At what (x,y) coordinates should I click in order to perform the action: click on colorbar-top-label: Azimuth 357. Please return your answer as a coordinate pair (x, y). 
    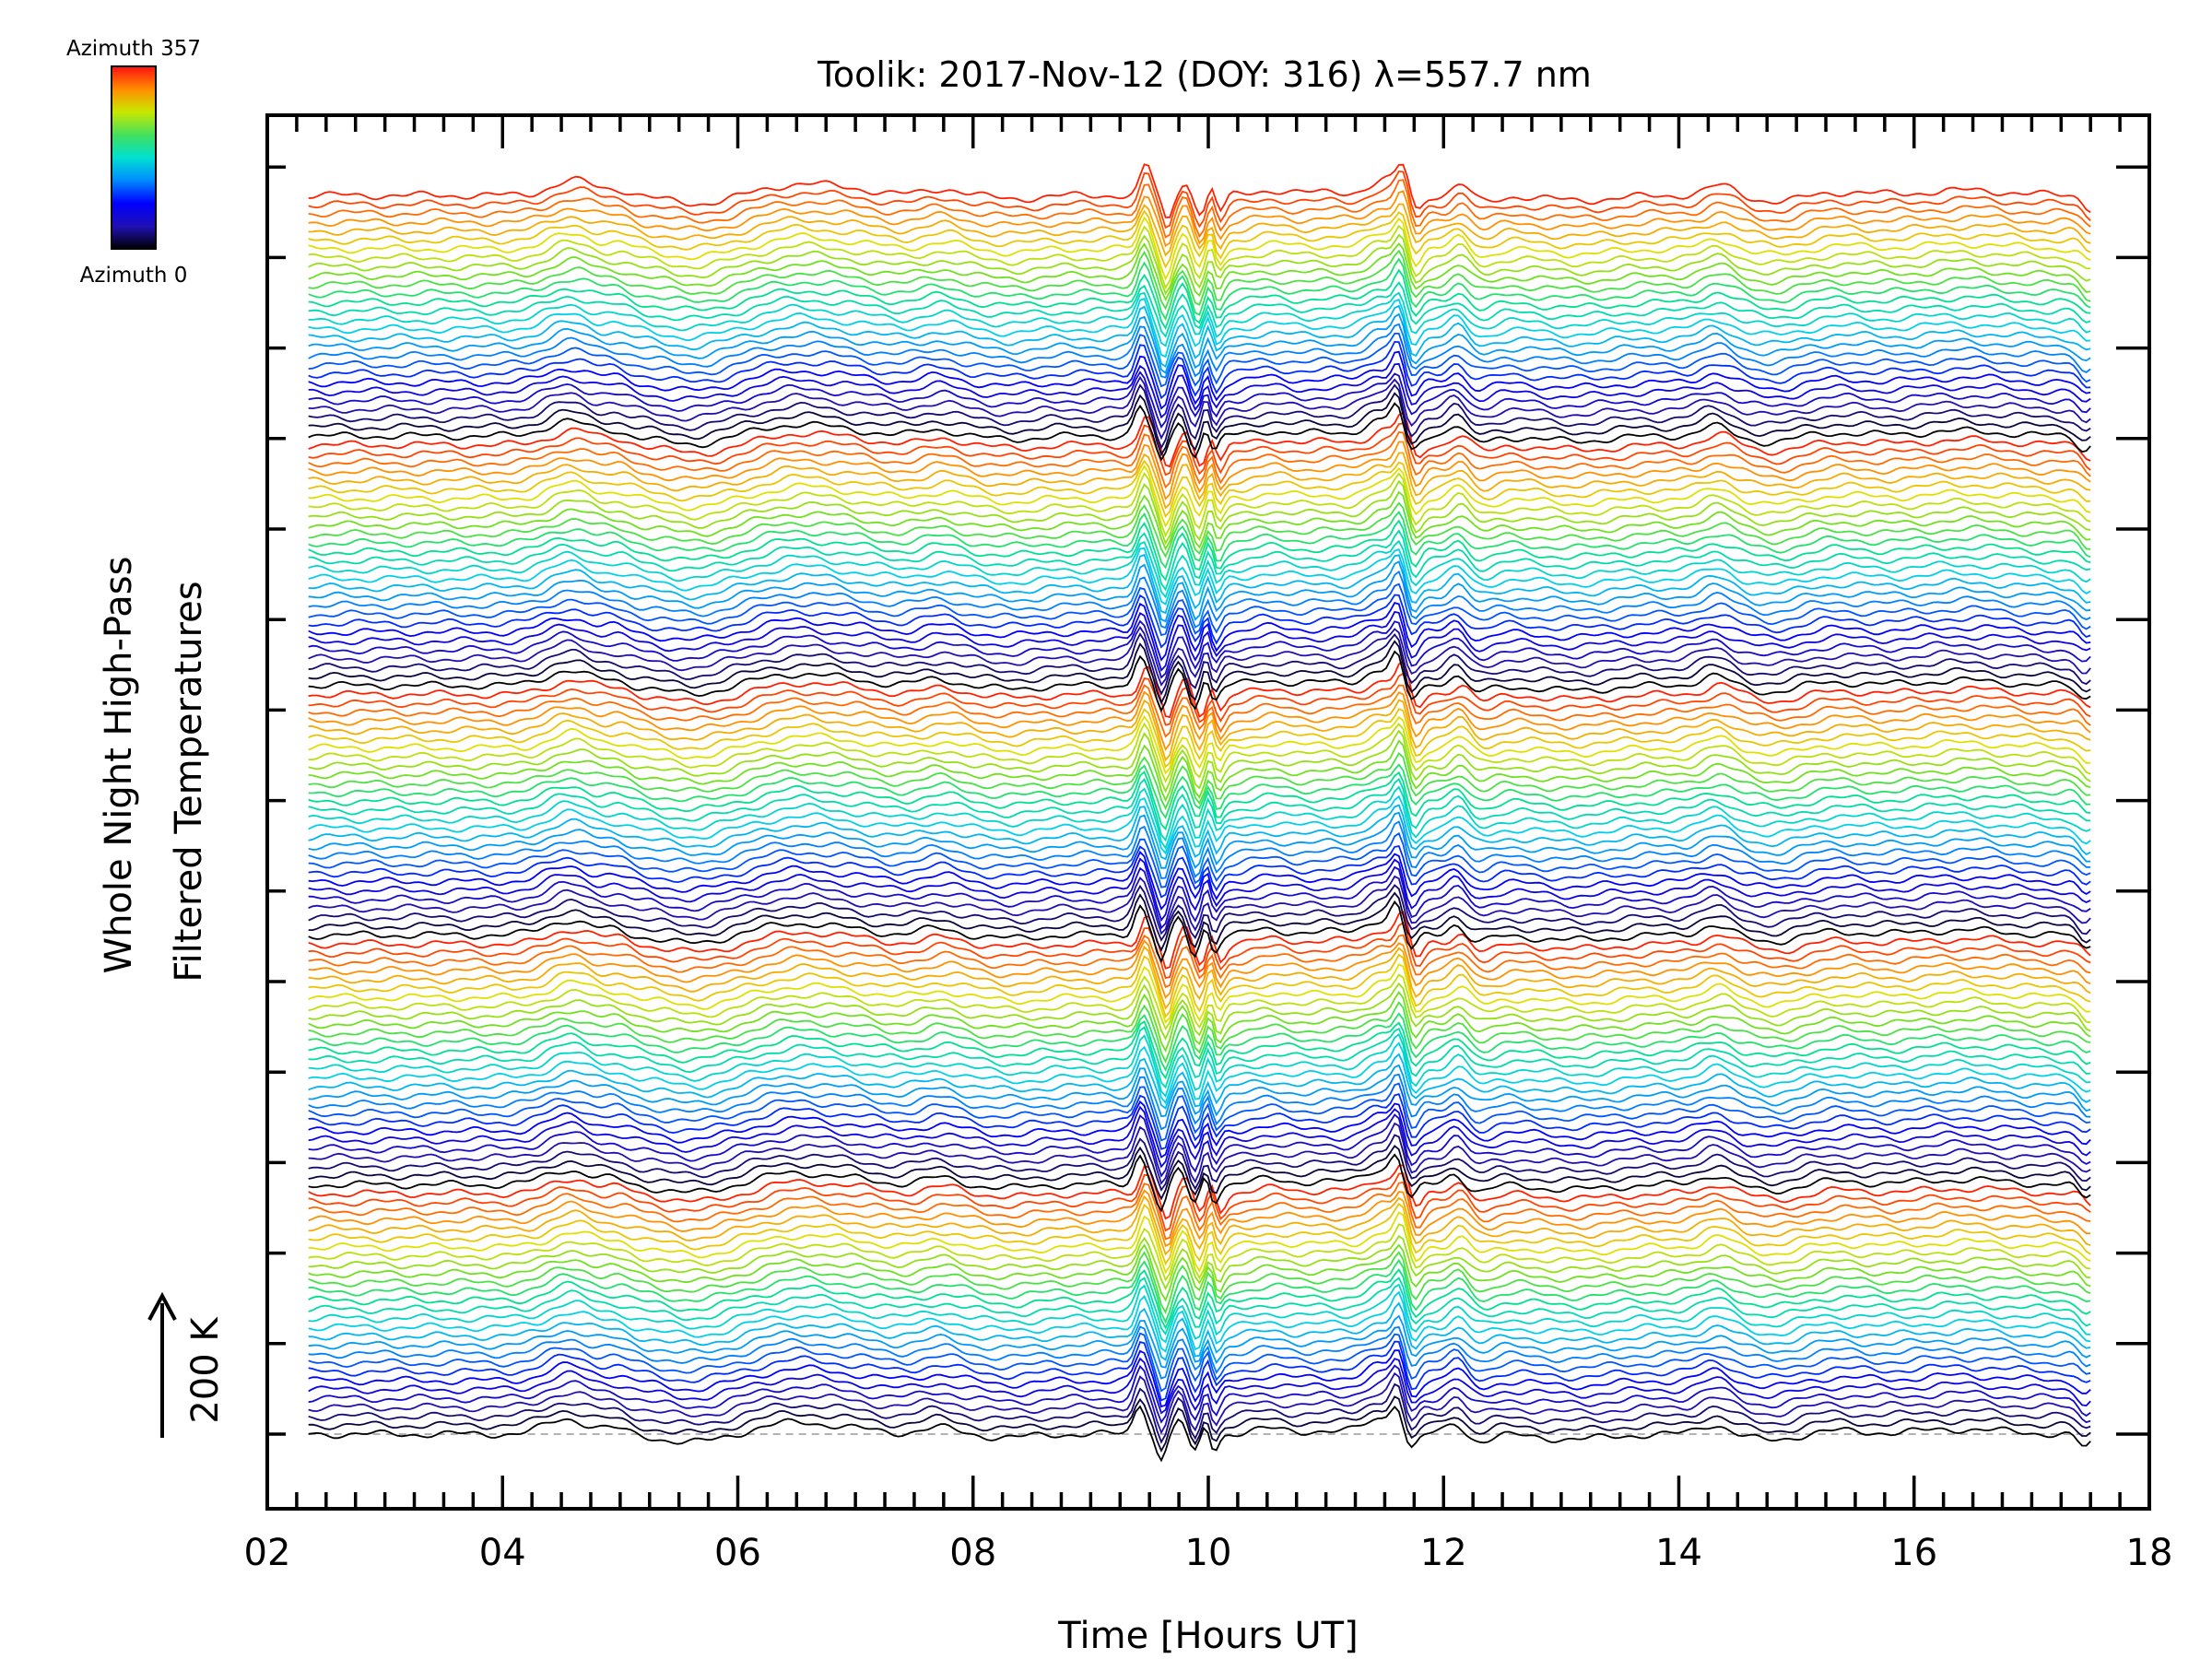
    Looking at the image, I should click on (133, 49).